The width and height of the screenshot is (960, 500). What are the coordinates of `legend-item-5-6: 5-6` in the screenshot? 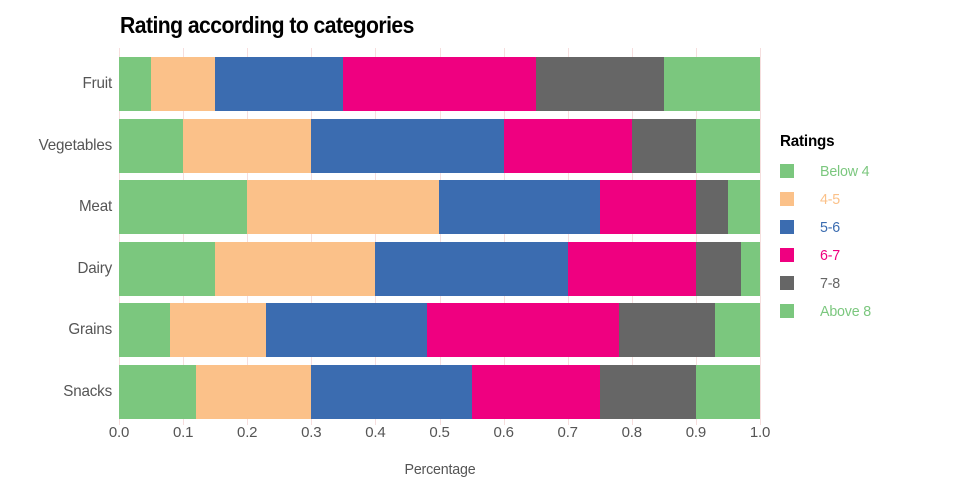 It's located at (867, 227).